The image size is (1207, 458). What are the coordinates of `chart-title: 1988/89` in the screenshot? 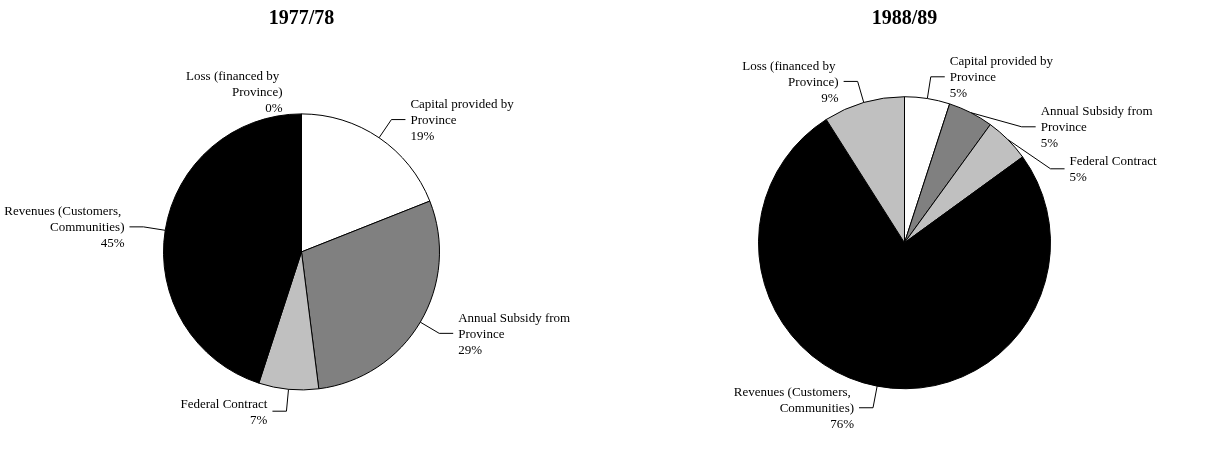 It's located at (904, 17).